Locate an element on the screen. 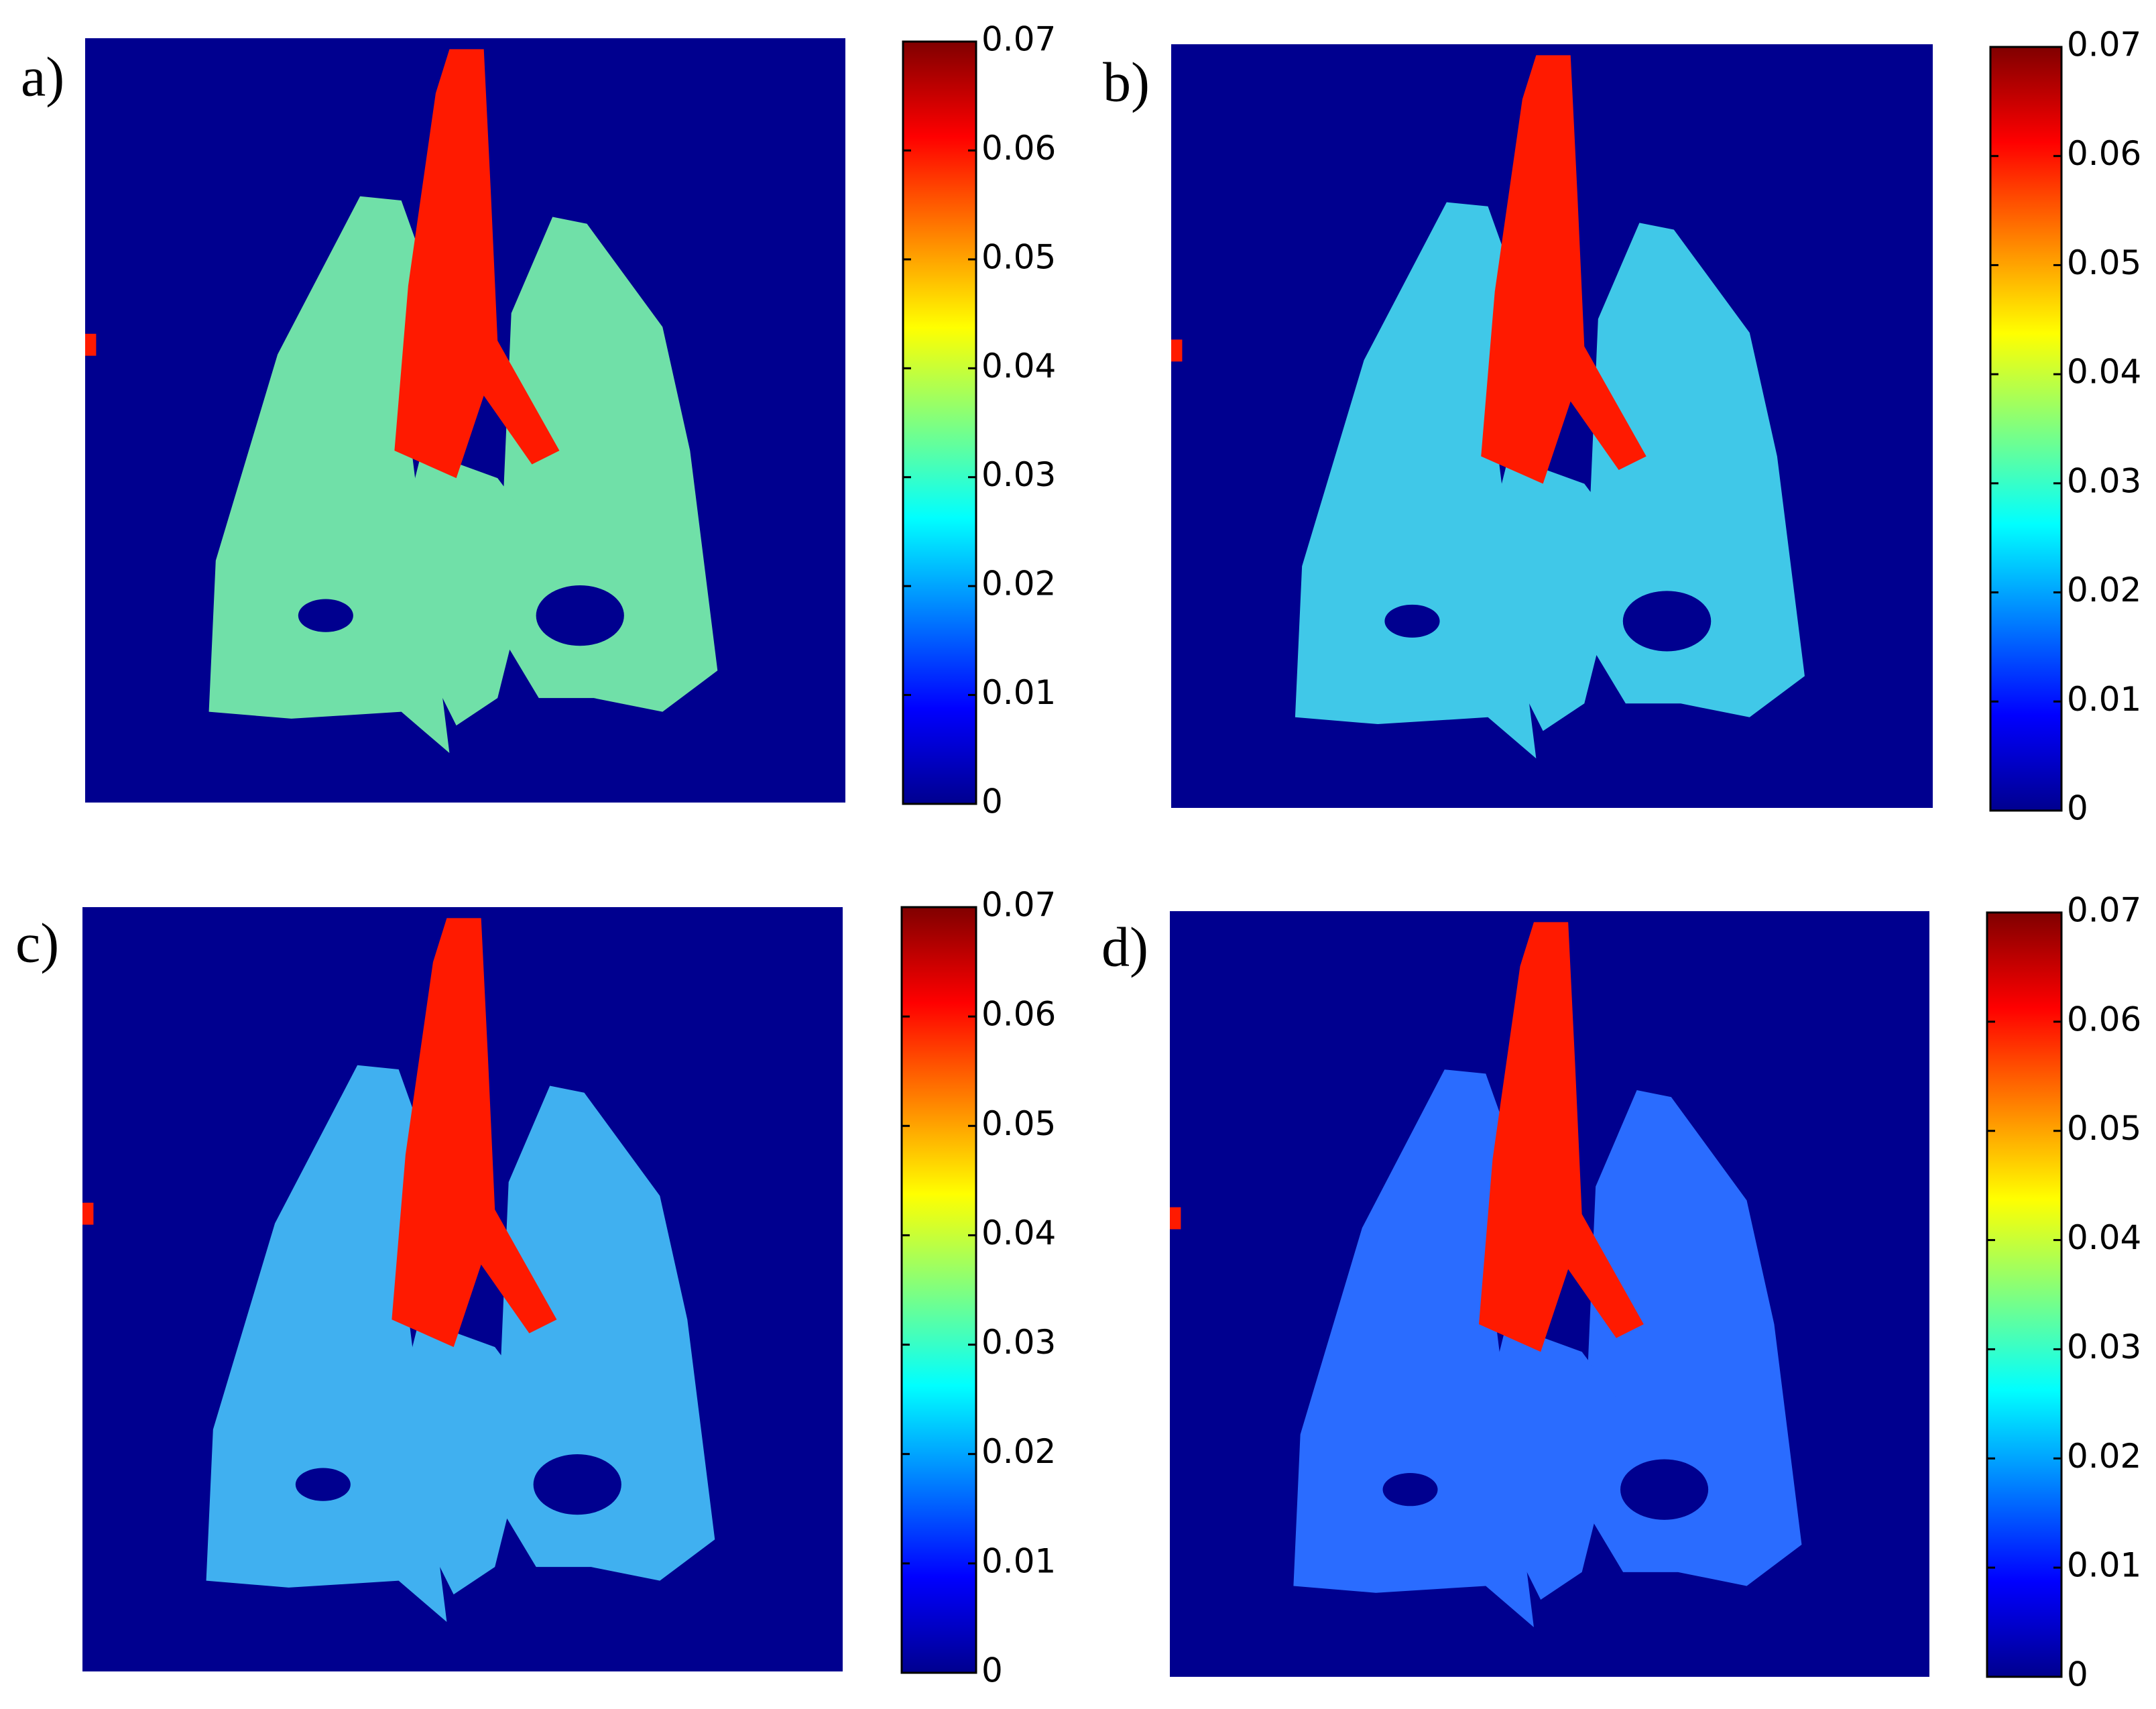  panel-label: b) is located at coordinates (1126, 82).